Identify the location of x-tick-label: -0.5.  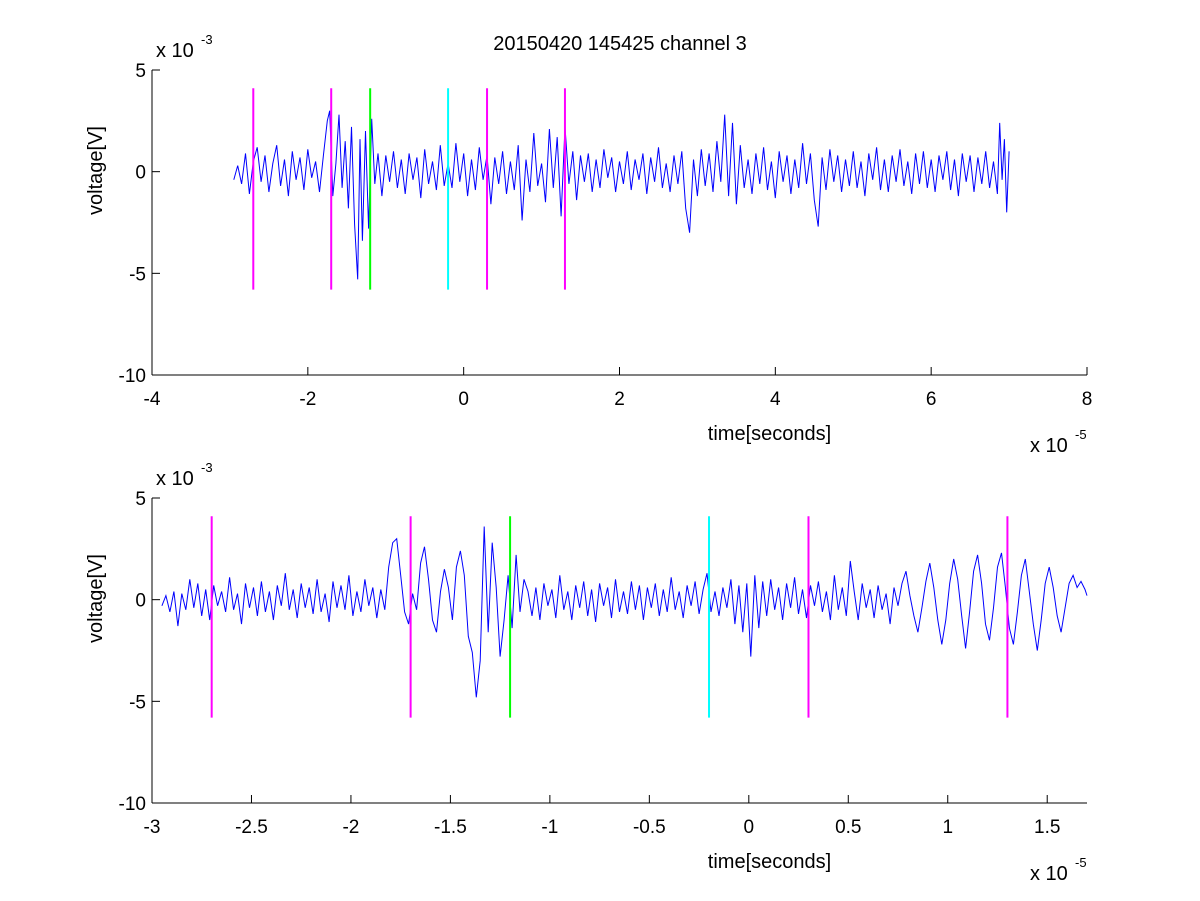
(649, 827).